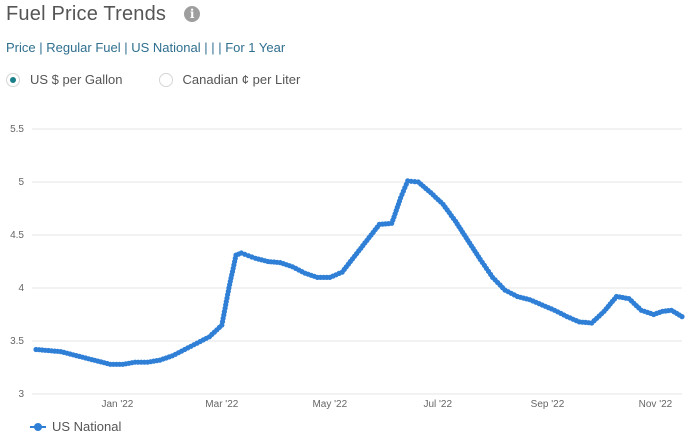 The width and height of the screenshot is (700, 446). Describe the element at coordinates (165, 79) in the screenshot. I see `radio-unselected` at that location.